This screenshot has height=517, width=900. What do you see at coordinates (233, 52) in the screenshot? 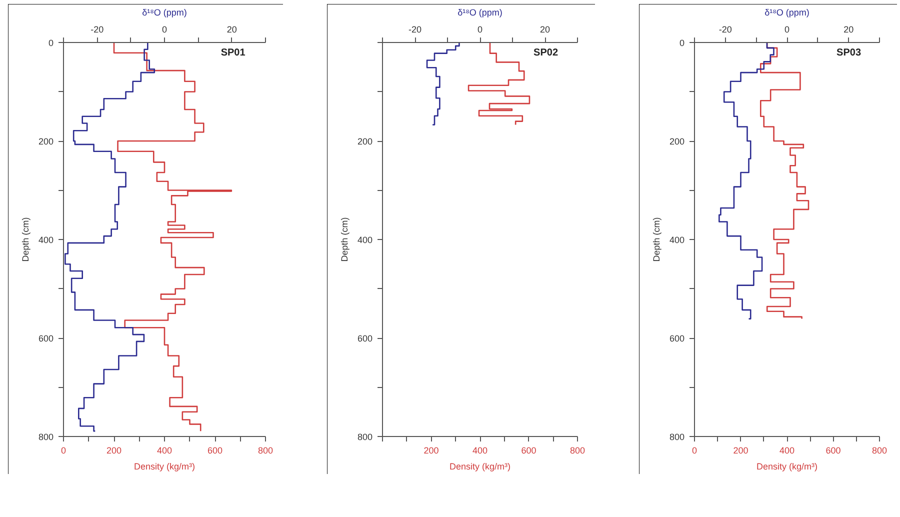
I see `annotation: SP01` at bounding box center [233, 52].